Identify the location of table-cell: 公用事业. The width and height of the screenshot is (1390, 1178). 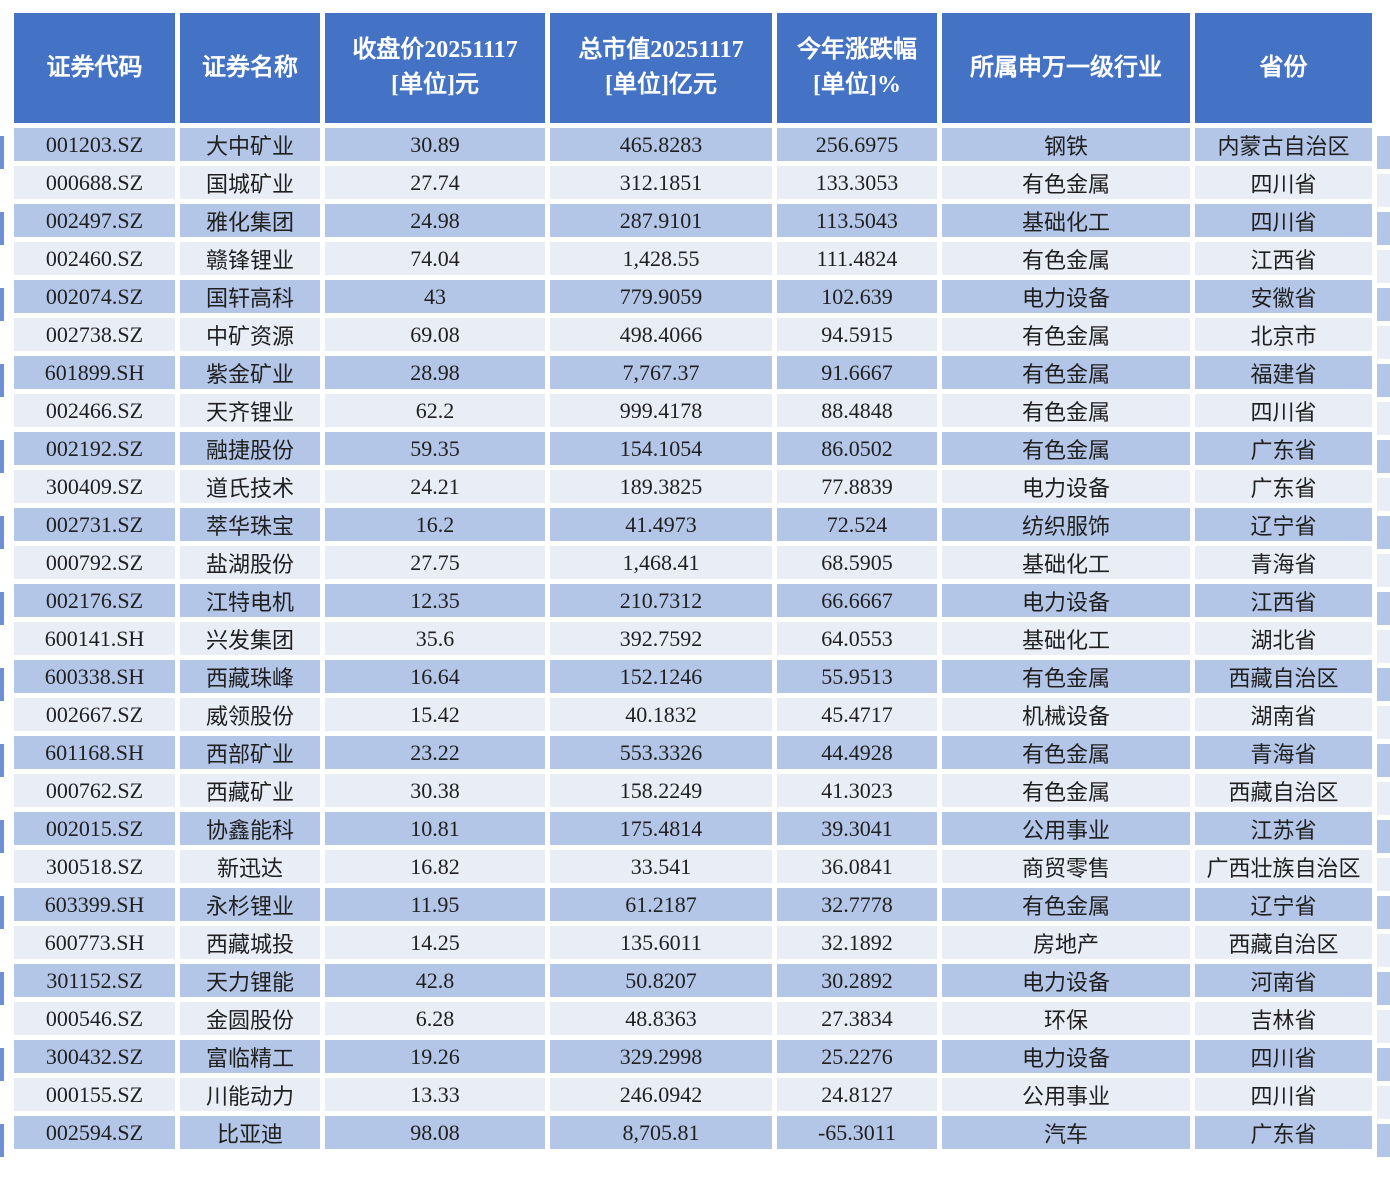
(1066, 1094).